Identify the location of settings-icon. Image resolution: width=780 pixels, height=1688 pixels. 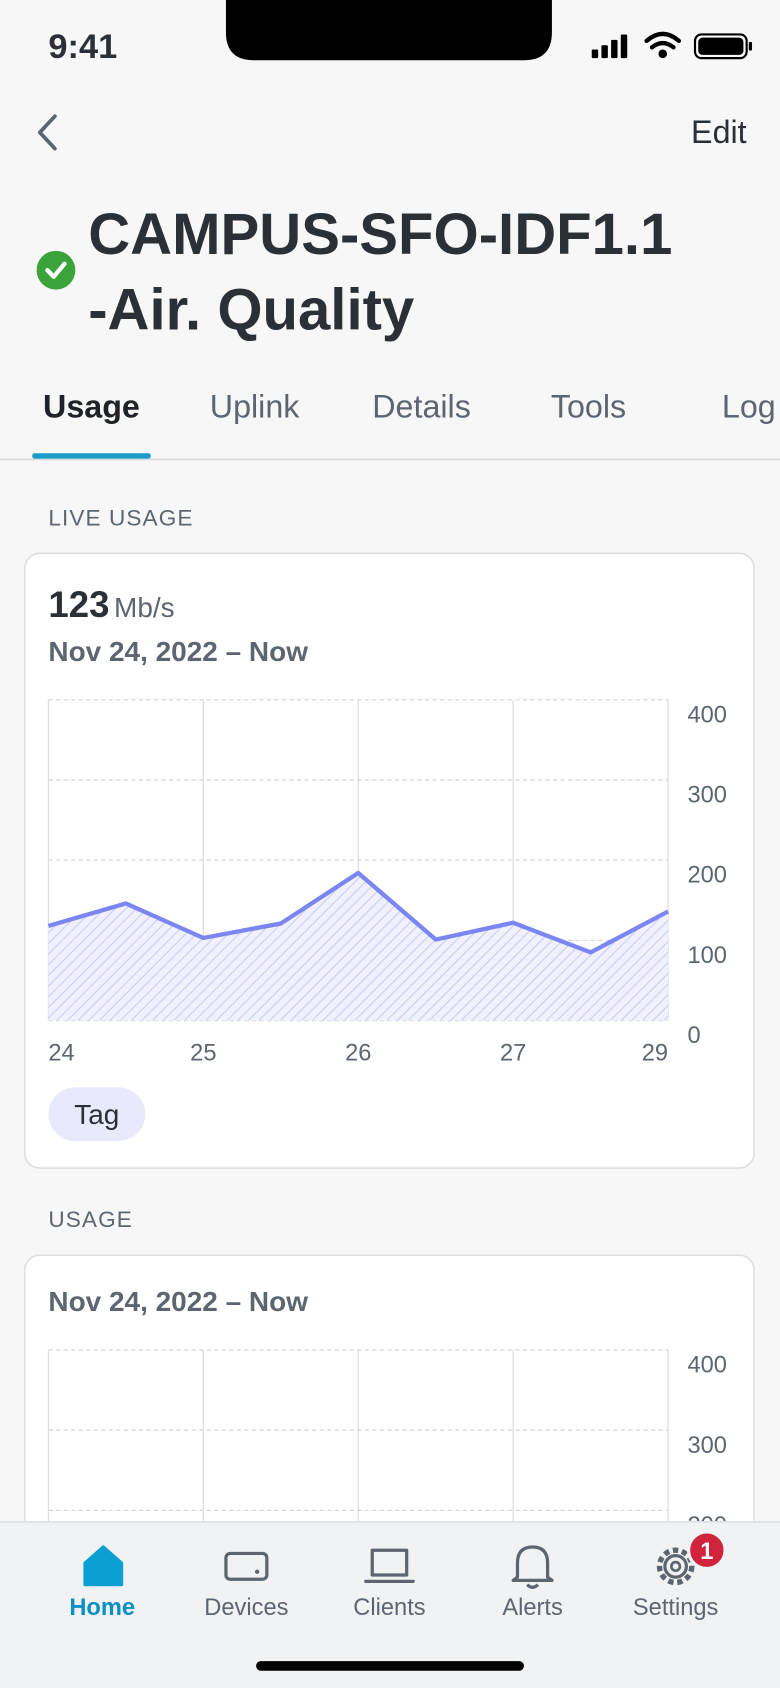
(675, 1566).